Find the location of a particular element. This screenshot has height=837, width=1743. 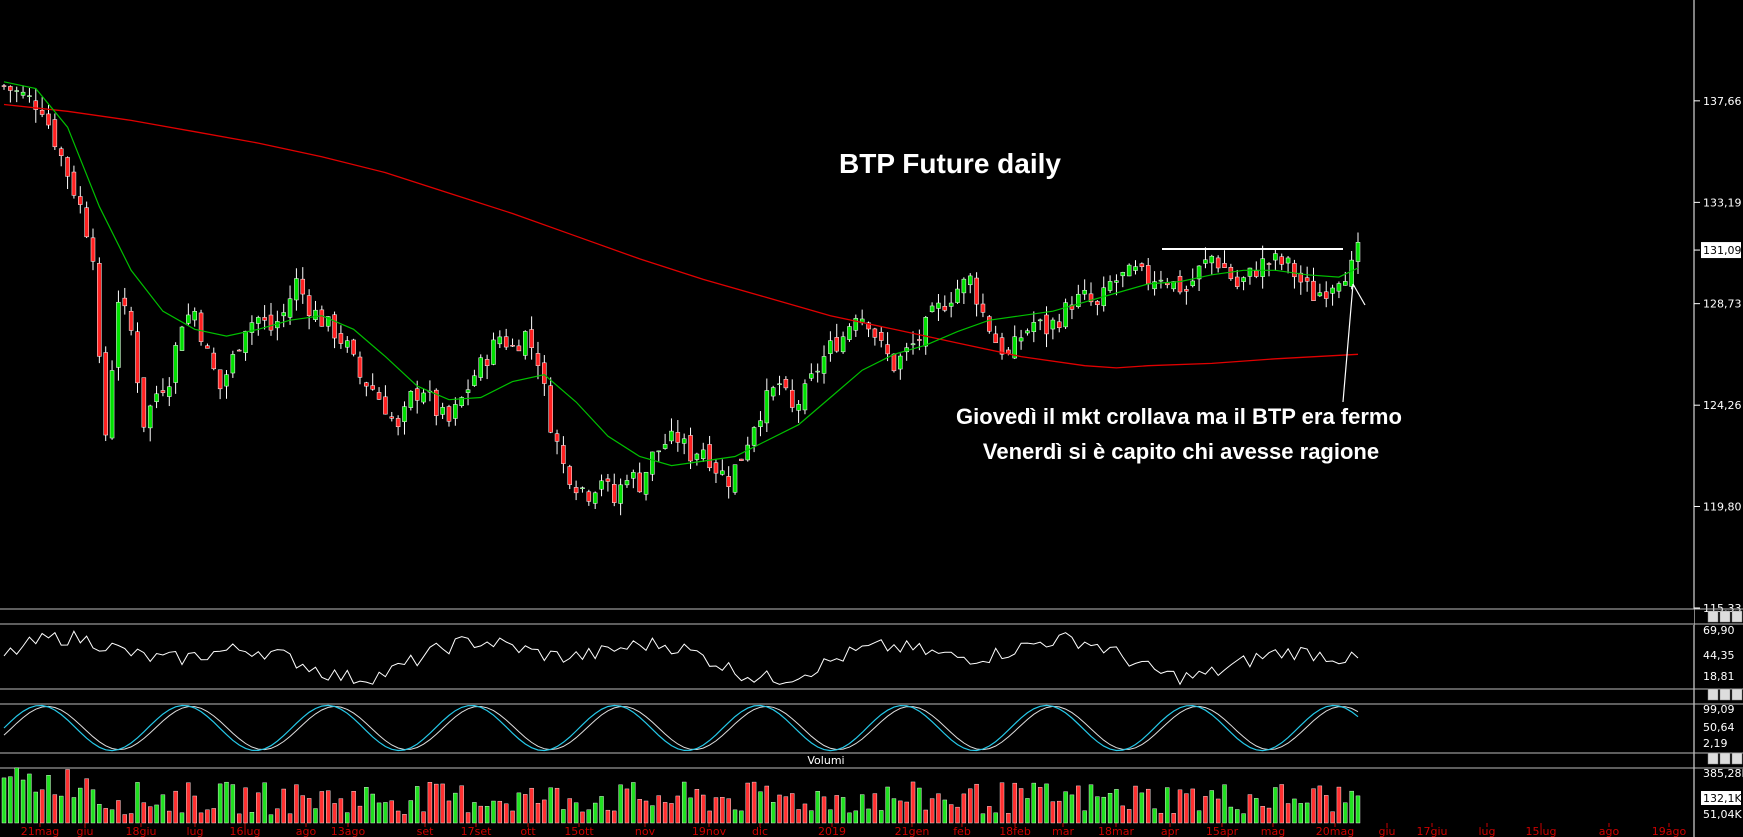

volume-tick-label: 385,28K is located at coordinates (1723, 773).